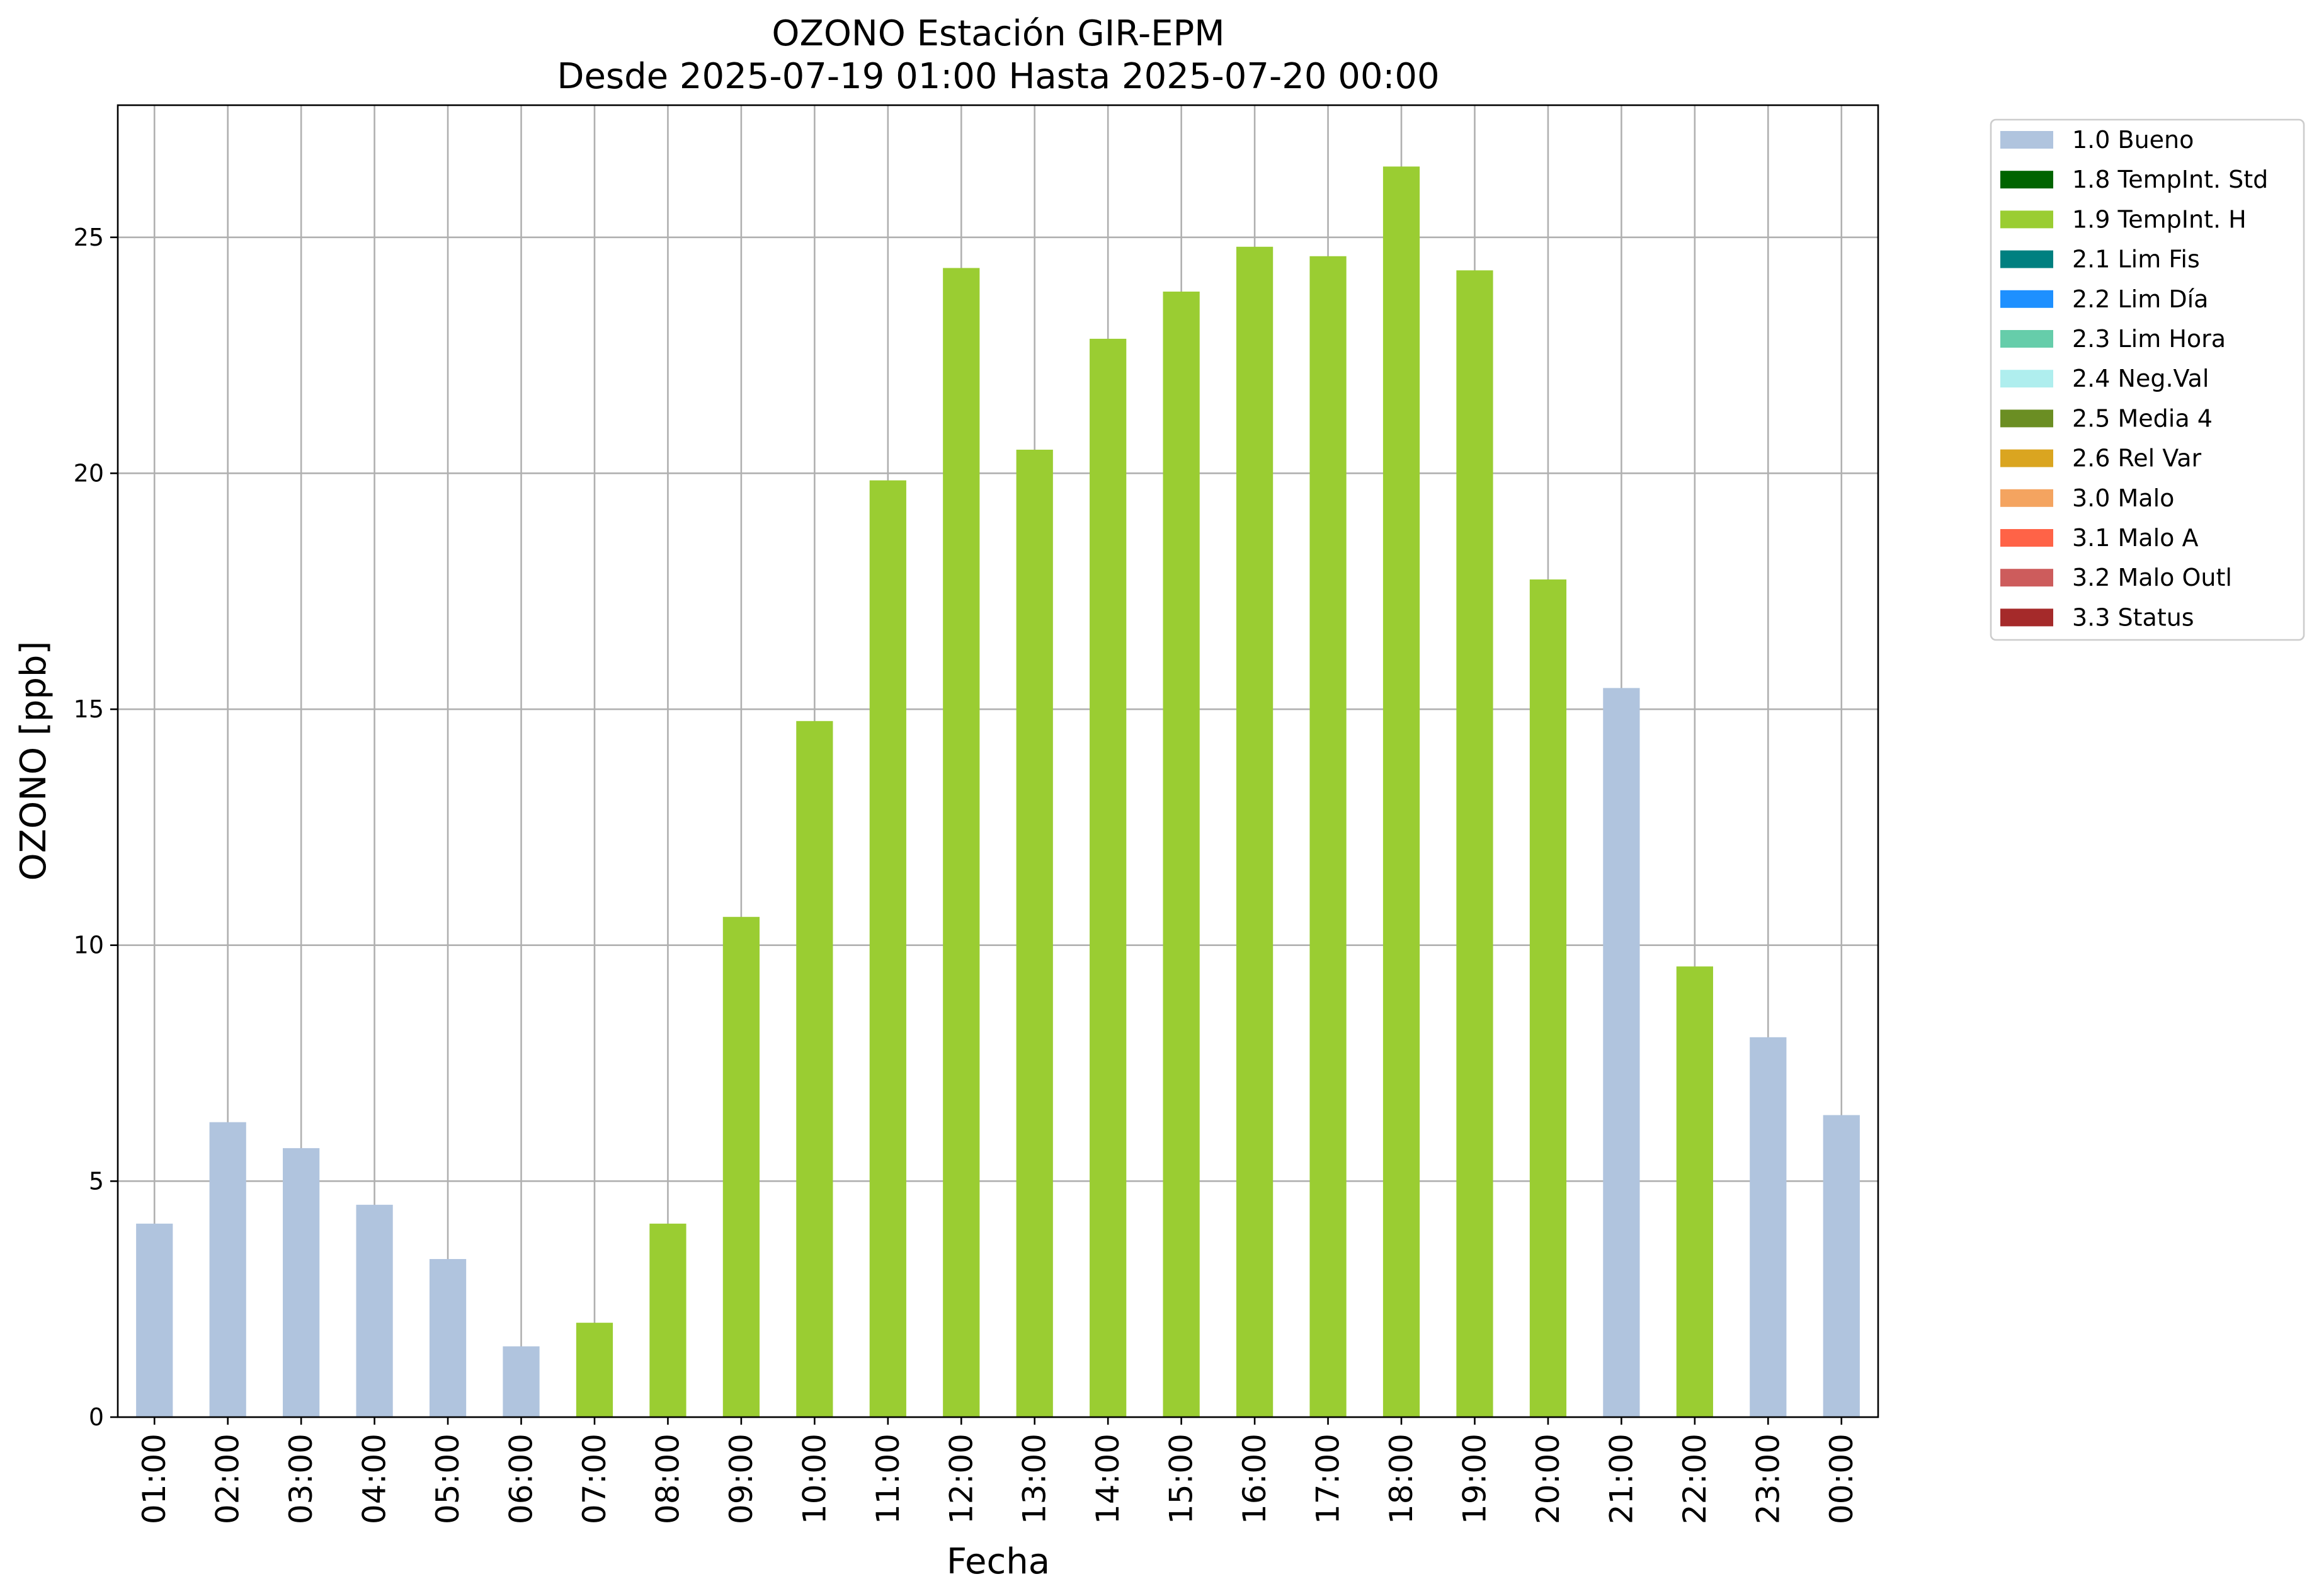 Image resolution: width=2319 pixels, height=1596 pixels. Describe the element at coordinates (1841, 1479) in the screenshot. I see `x-tick-label: 00:00` at that location.